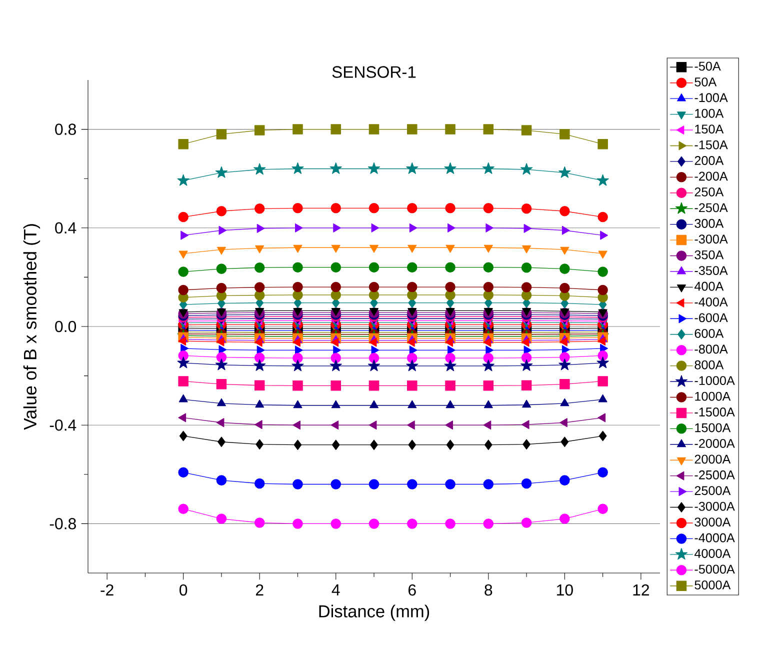 Image resolution: width=758 pixels, height=646 pixels. Describe the element at coordinates (714, 475) in the screenshot. I see `legend-label: -2500A` at that location.